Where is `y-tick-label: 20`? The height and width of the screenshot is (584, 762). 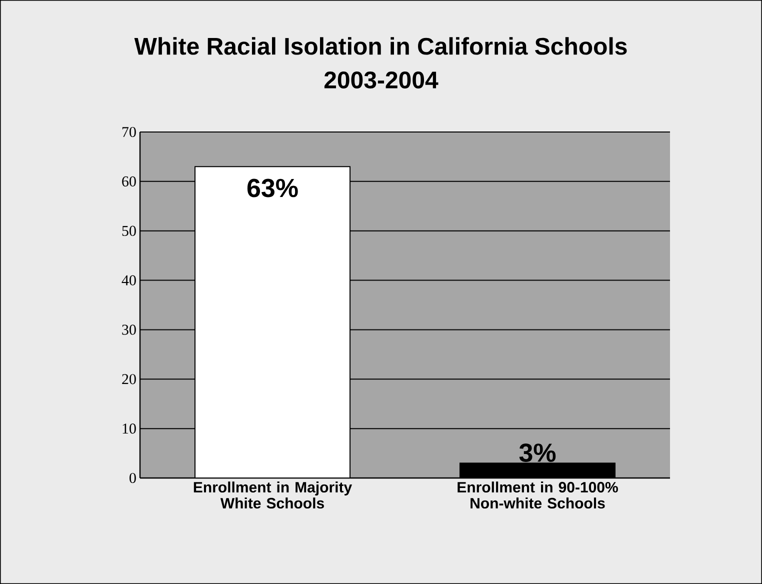 y-tick-label: 20 is located at coordinates (129, 379).